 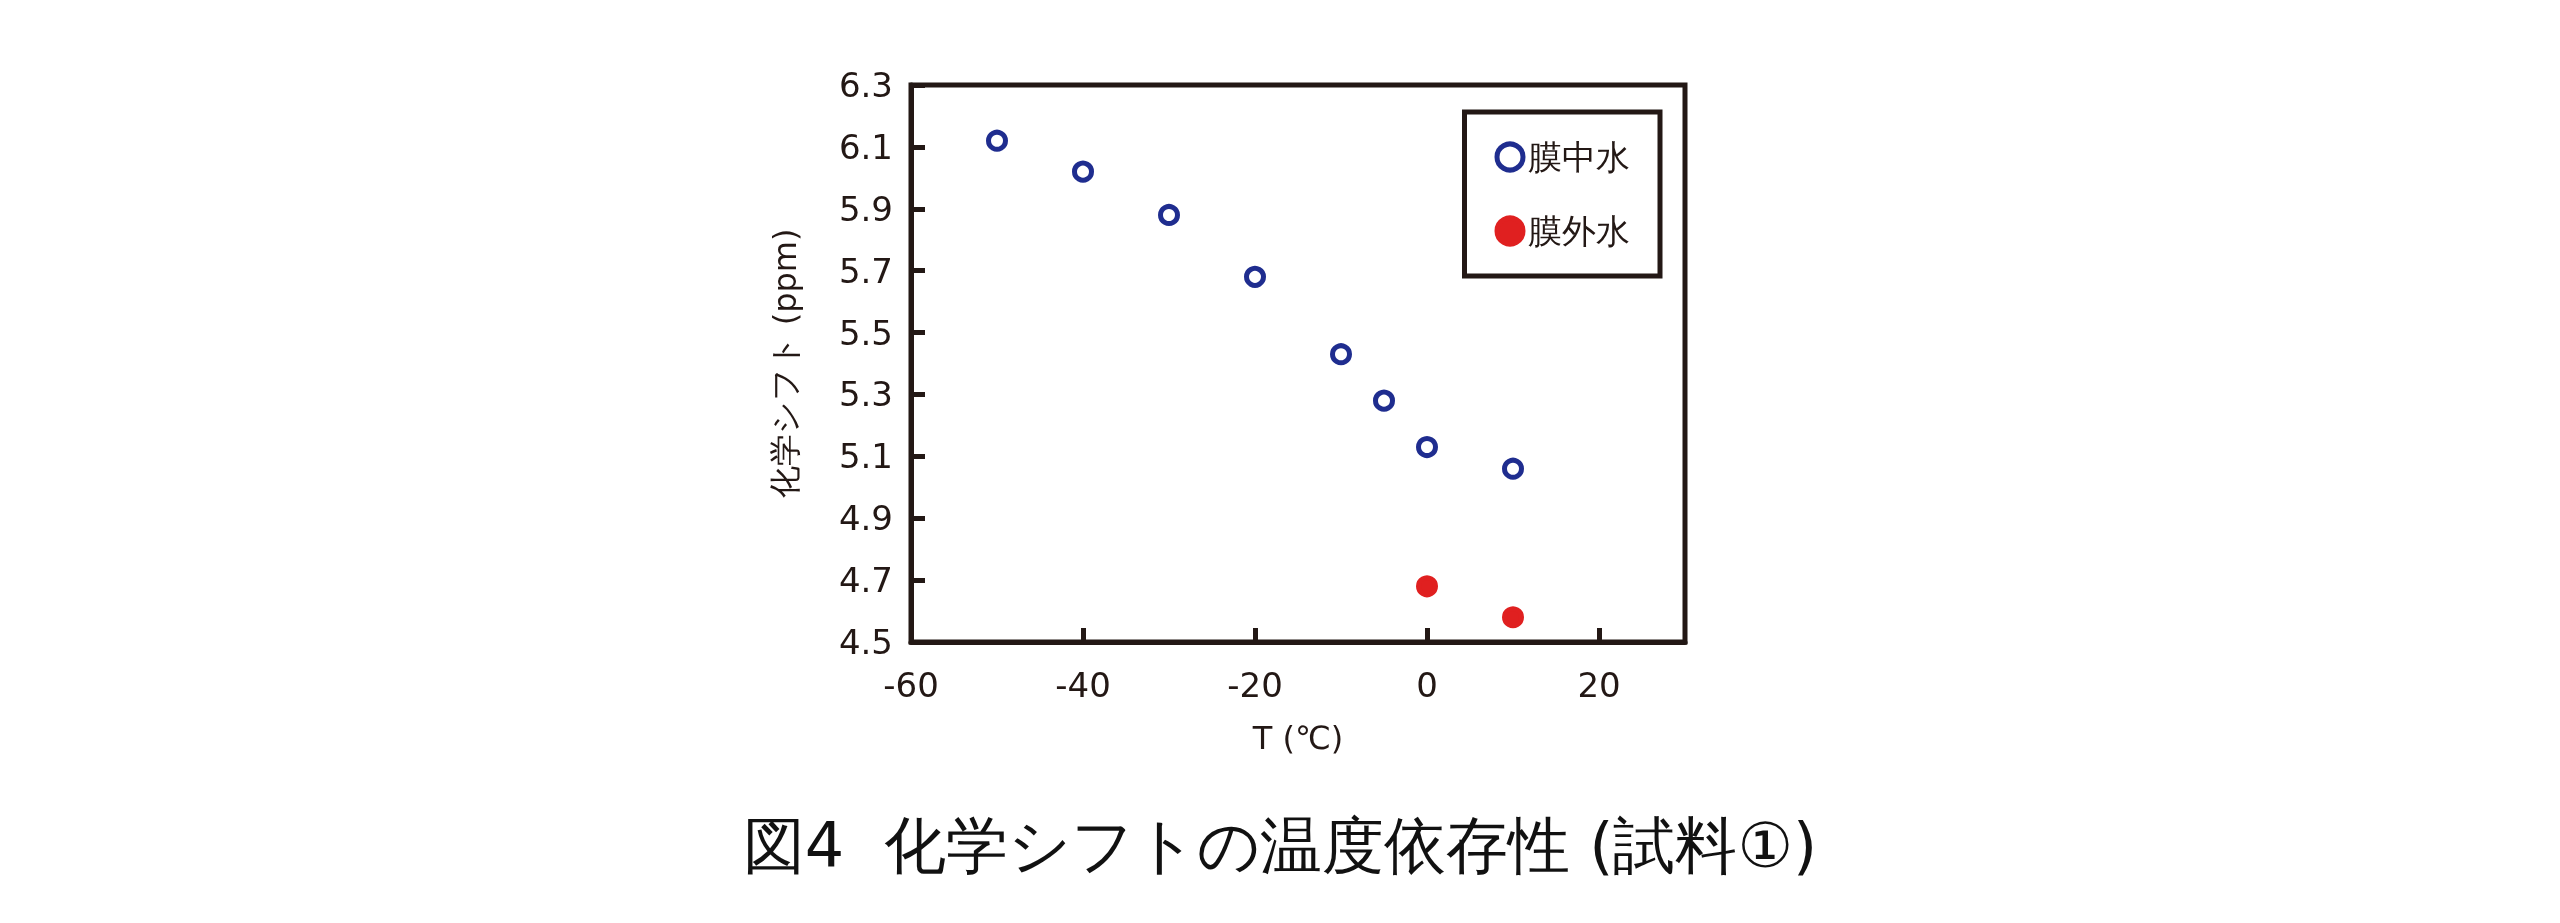 What do you see at coordinates (865, 518) in the screenshot?
I see `y-tick-label: 4.9` at bounding box center [865, 518].